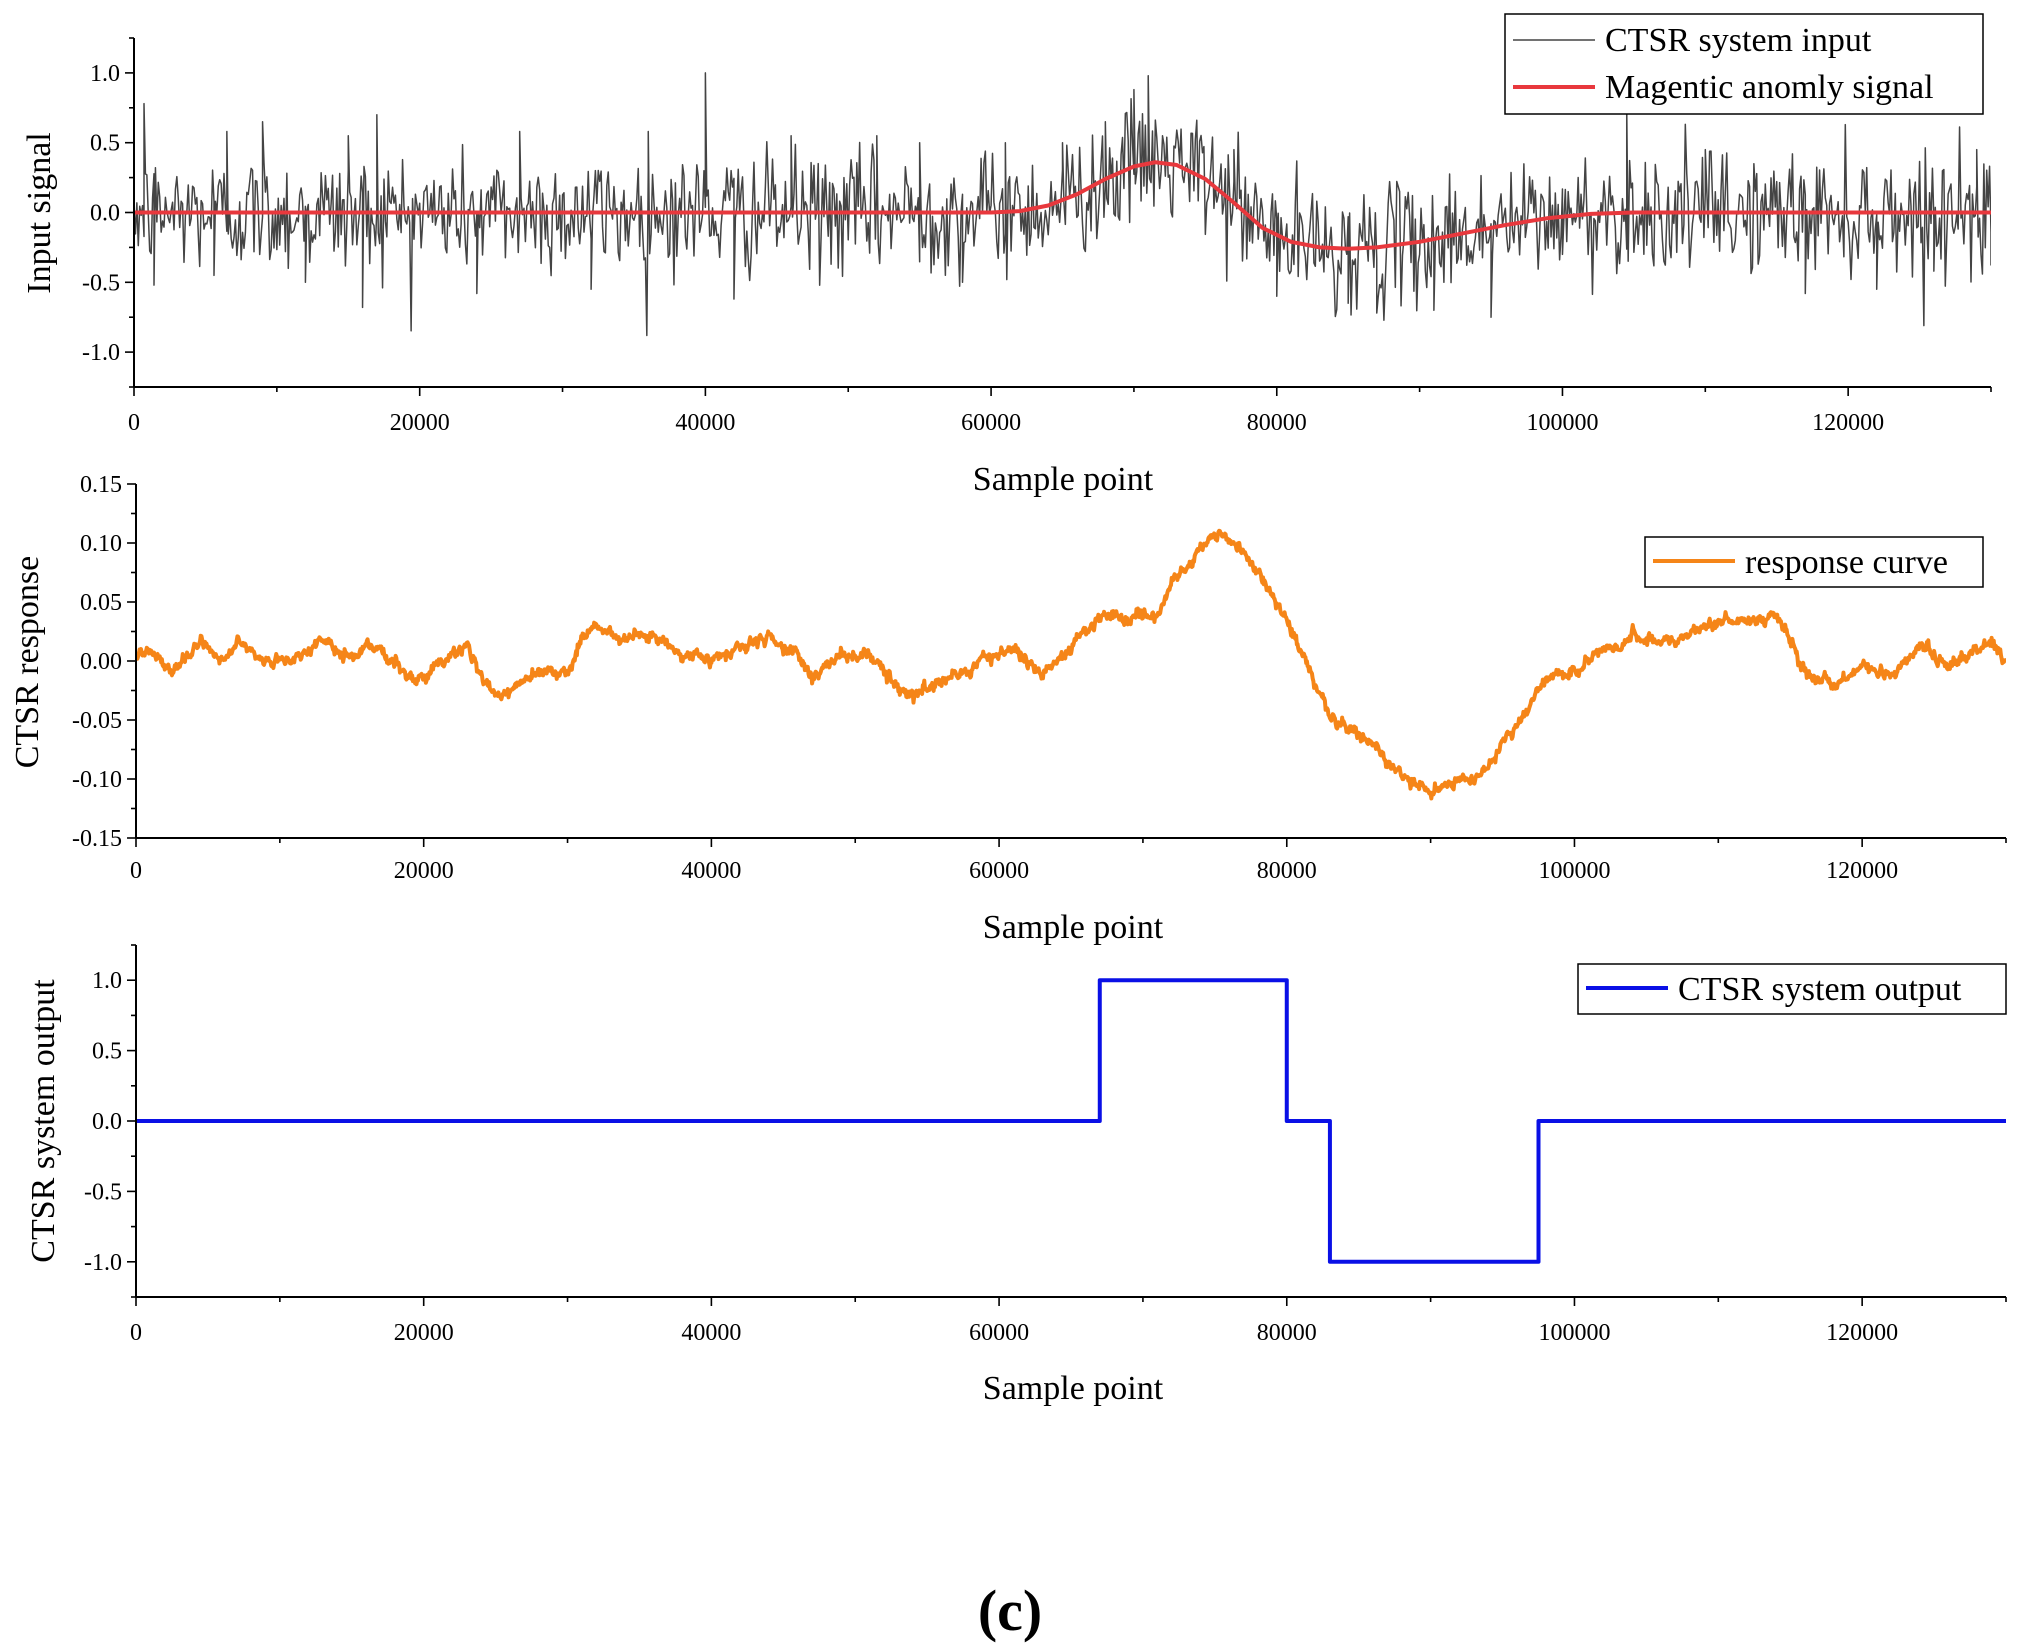 This screenshot has width=2021, height=1650. I want to click on response-x-tick-label: 120000, so click(1862, 871).